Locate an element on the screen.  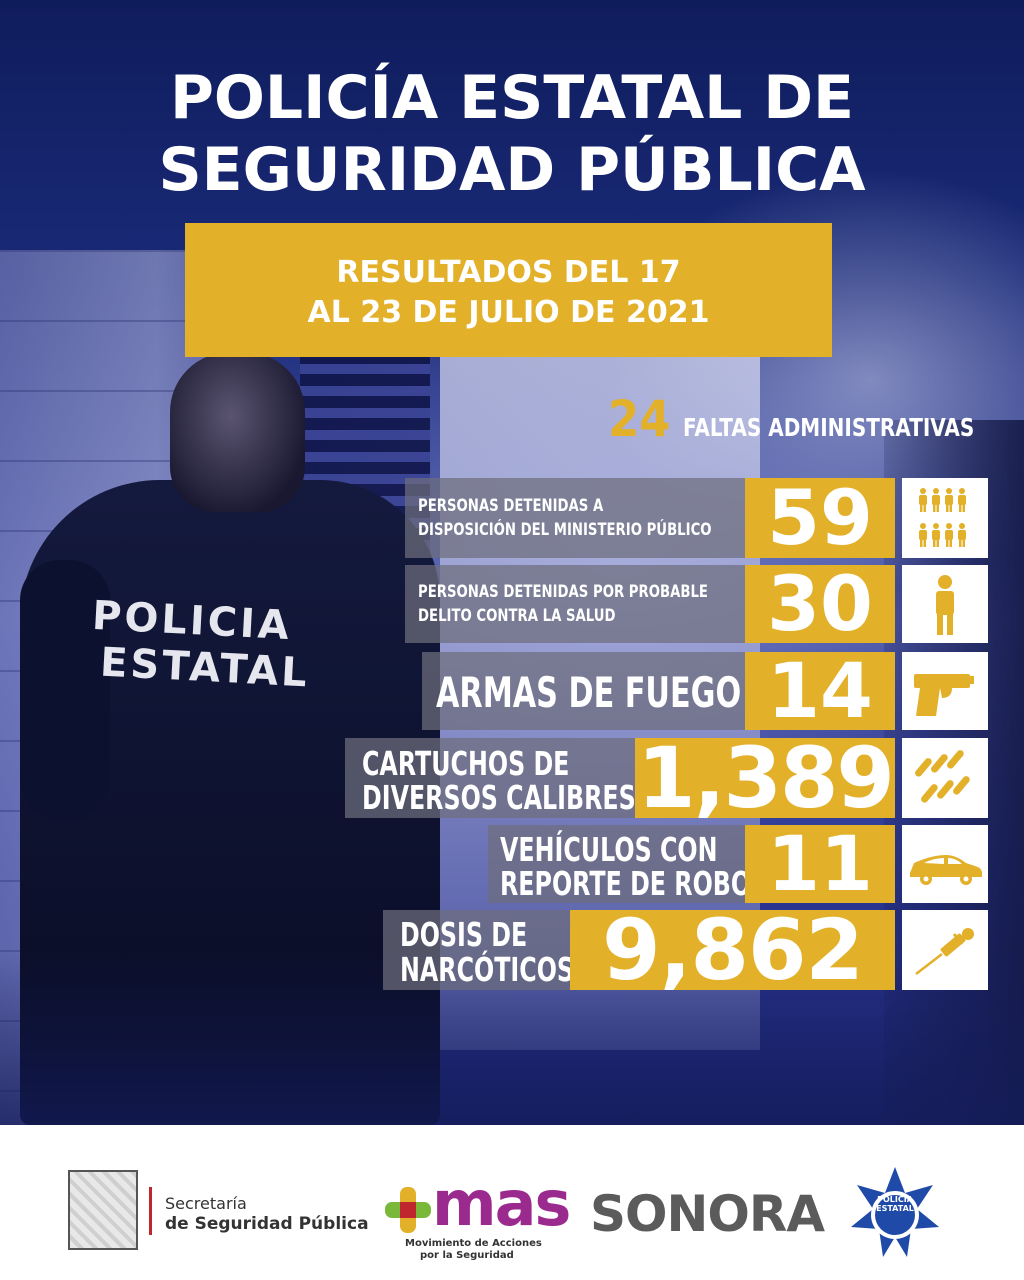
syringe-icon is located at coordinates (944, 951).